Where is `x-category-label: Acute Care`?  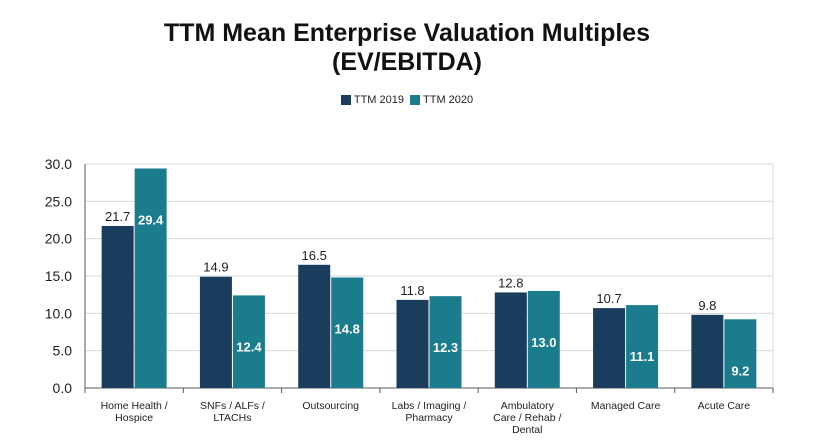
x-category-label: Acute Care is located at coordinates (724, 406).